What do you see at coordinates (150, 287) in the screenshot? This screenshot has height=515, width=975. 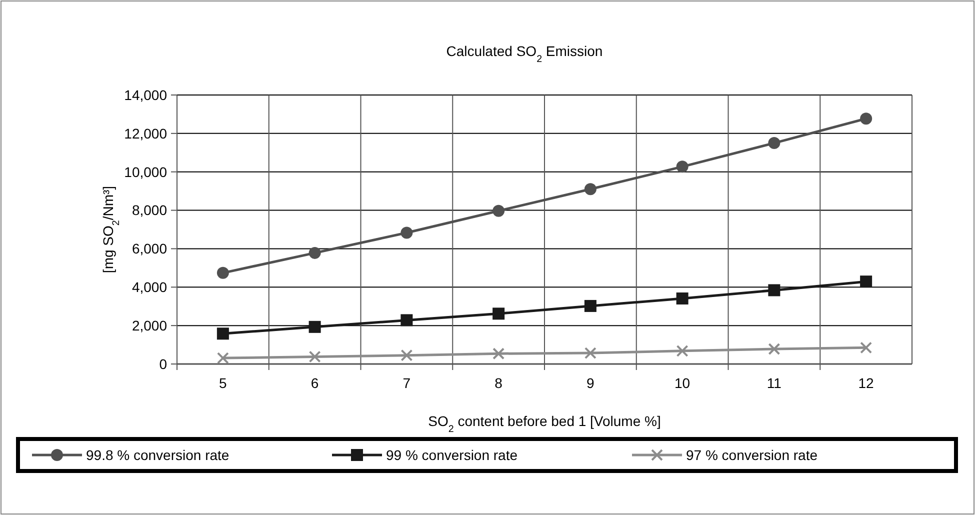 I see `y-tick-label: 4,000` at bounding box center [150, 287].